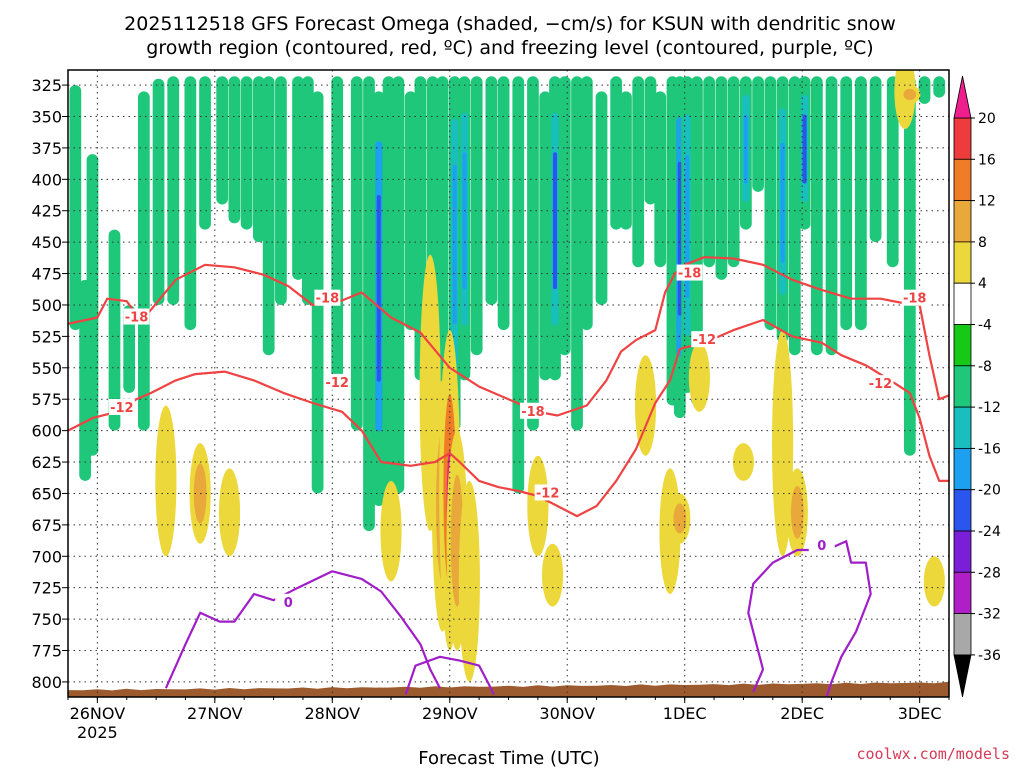  I want to click on zero-isotherm-middle-line, so click(449, 675).